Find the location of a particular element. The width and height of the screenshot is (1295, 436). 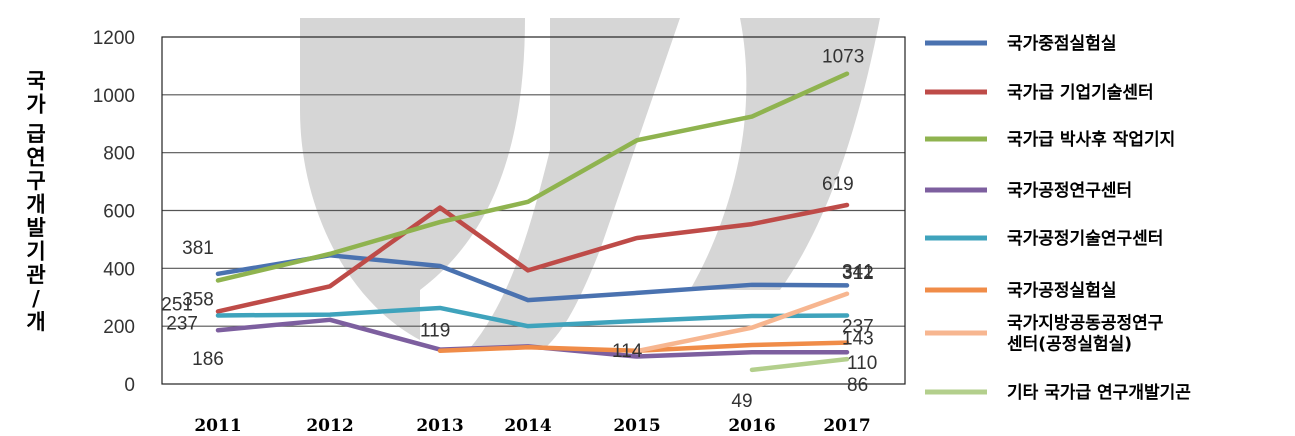

y-tick-label: 1200 is located at coordinates (114, 38).